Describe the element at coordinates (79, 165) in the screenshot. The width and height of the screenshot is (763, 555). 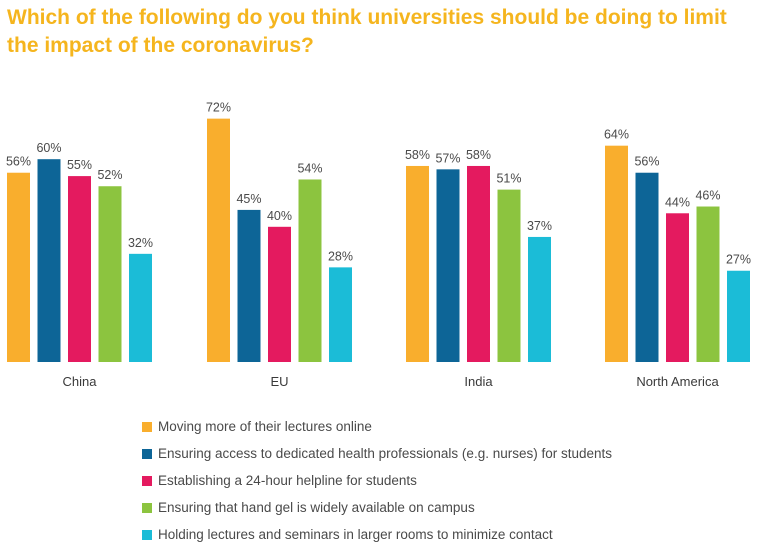
I see `value-label: 55%` at that location.